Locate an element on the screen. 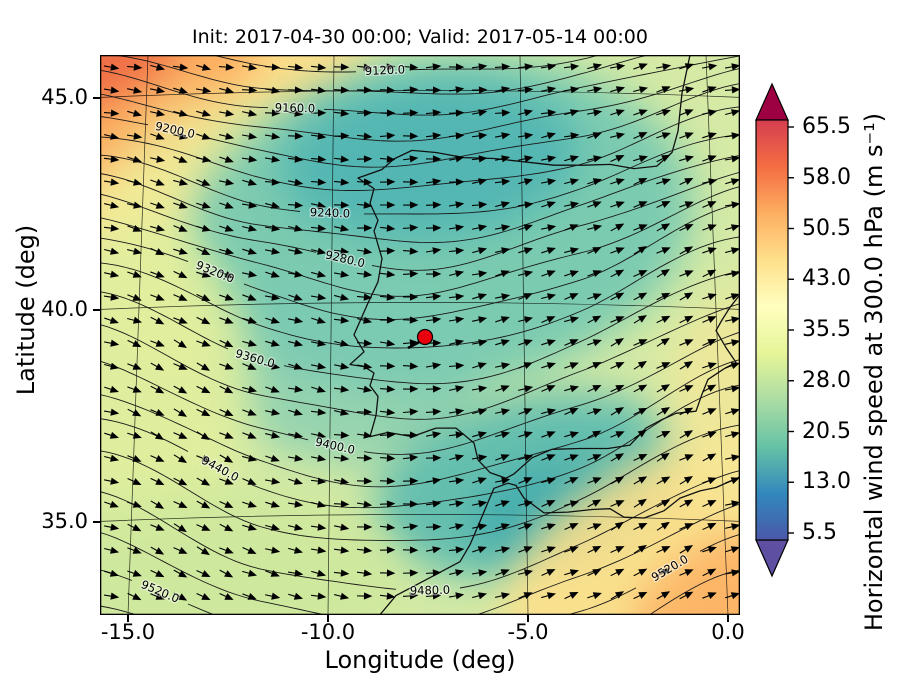 This screenshot has height=700, width=900. contour-label: 9120.0 is located at coordinates (385, 70).